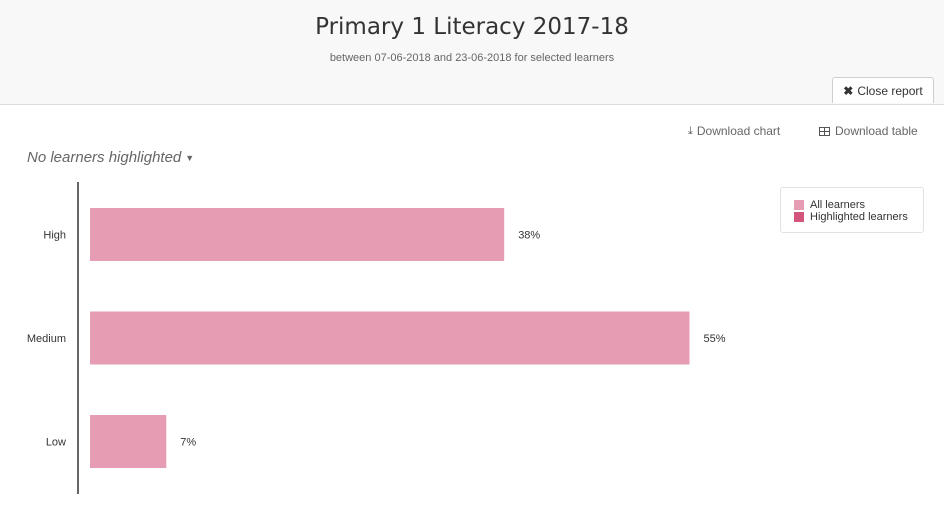  I want to click on caret-down-icon: ▼, so click(190, 158).